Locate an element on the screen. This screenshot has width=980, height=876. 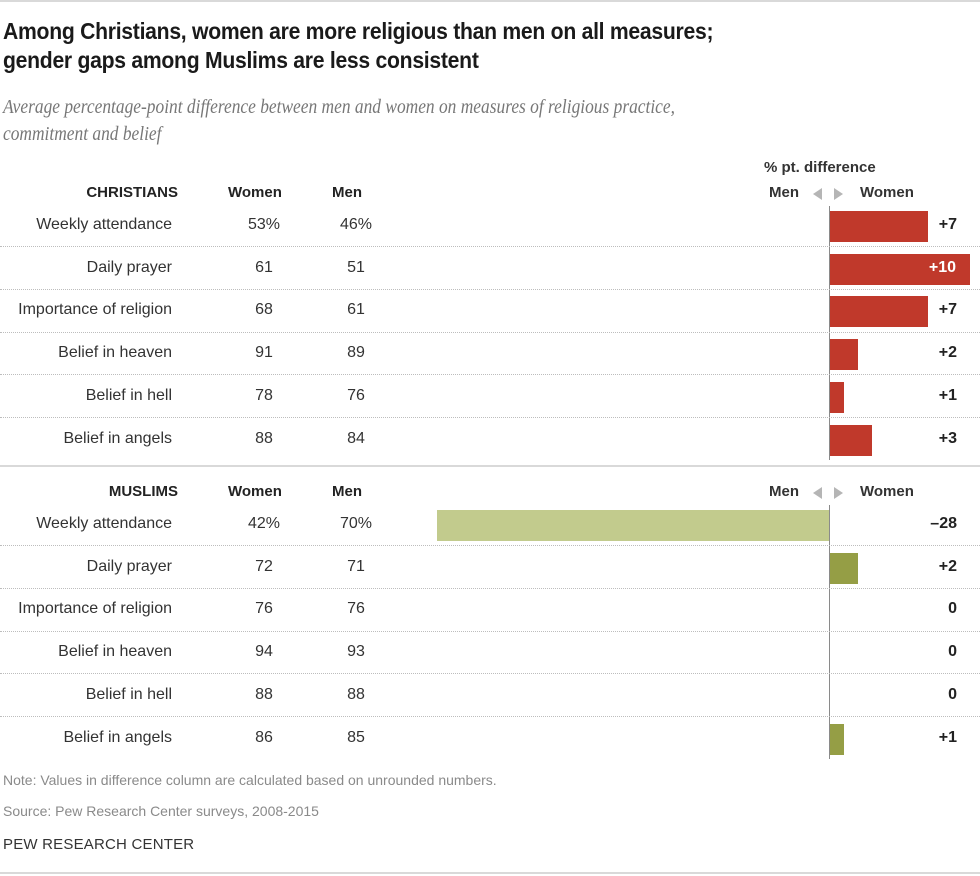
women-value: 61 is located at coordinates (264, 267).